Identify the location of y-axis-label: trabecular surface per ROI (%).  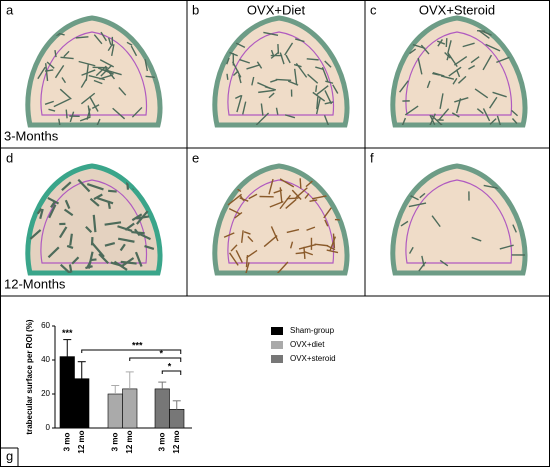
(29, 376).